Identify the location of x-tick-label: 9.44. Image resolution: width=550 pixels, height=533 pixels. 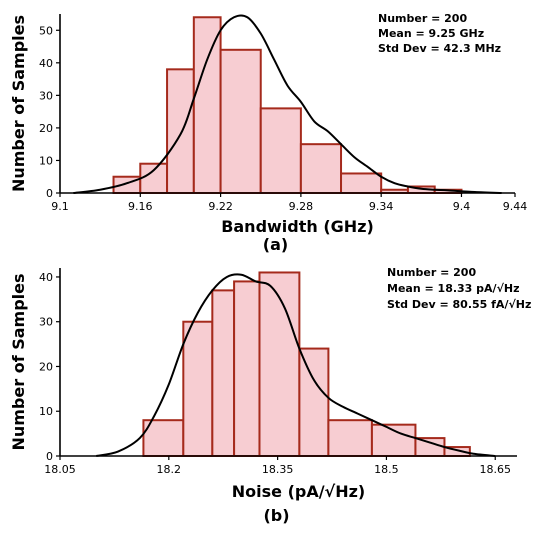
(515, 206).